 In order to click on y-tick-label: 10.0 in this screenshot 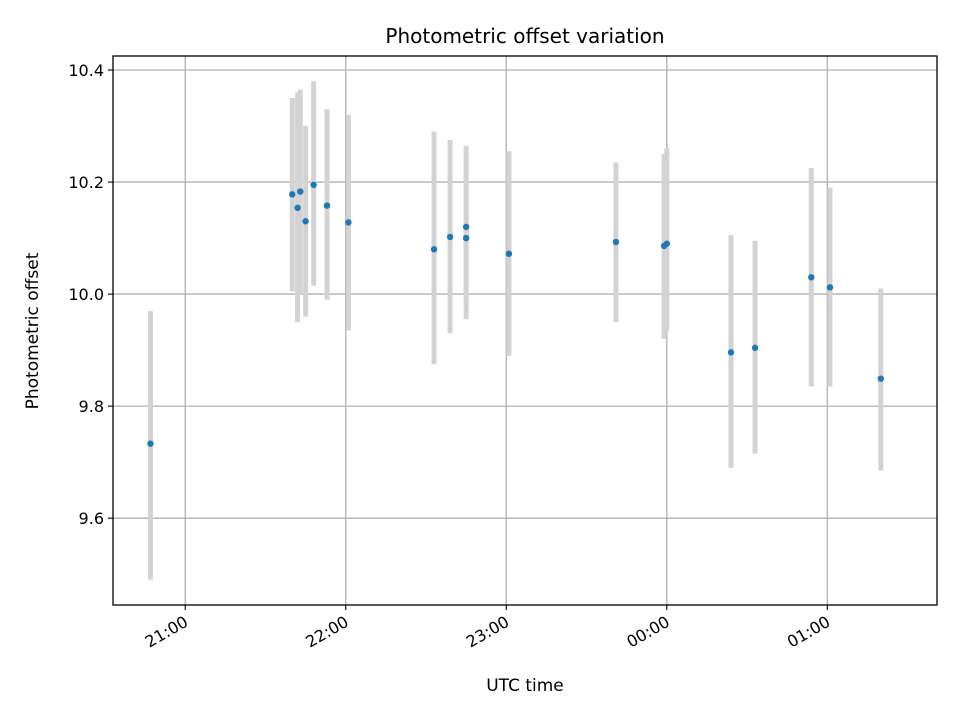, I will do `click(86, 294)`.